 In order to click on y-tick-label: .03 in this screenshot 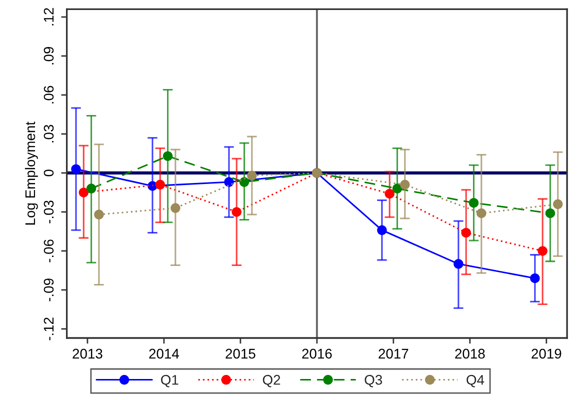, I will do `click(49, 133)`.